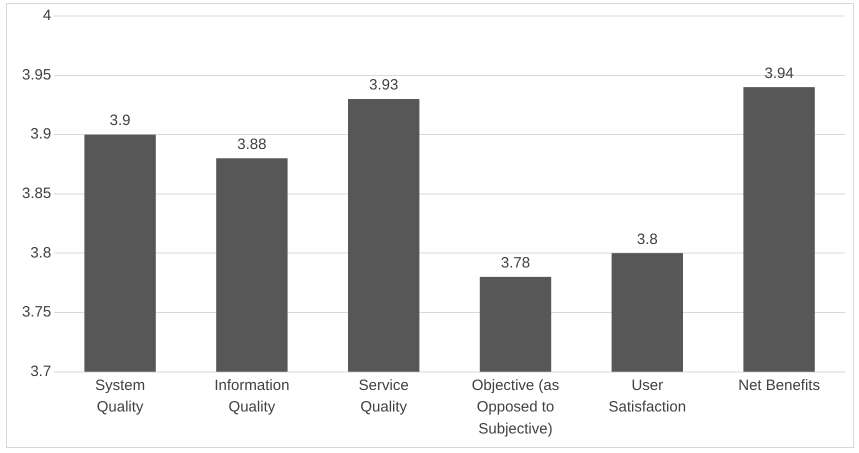 The image size is (859, 453). Describe the element at coordinates (647, 396) in the screenshot. I see `x-tick-label: User Satisfaction` at that location.